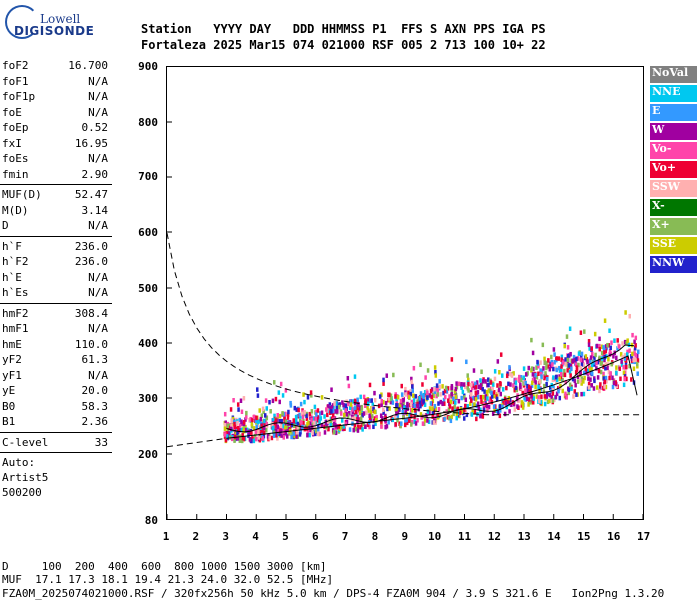 The width and height of the screenshot is (700, 600). What do you see at coordinates (148, 176) in the screenshot?
I see `y-tick-label: 700` at bounding box center [148, 176].